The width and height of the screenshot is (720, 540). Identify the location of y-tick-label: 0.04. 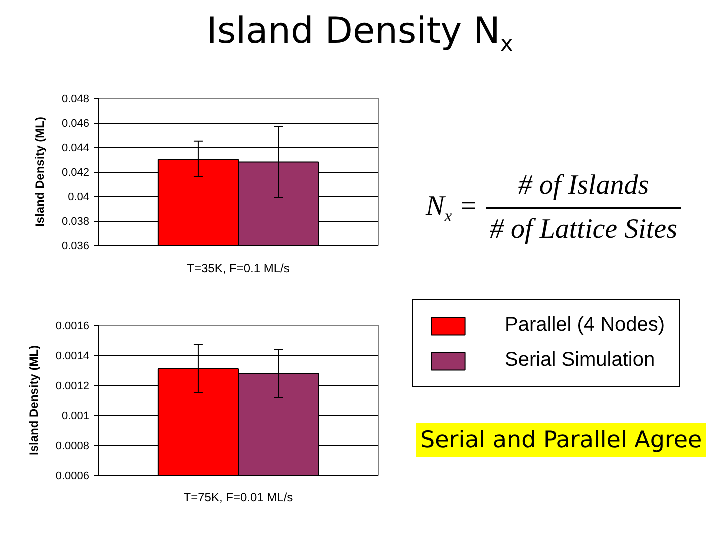
(79, 198).